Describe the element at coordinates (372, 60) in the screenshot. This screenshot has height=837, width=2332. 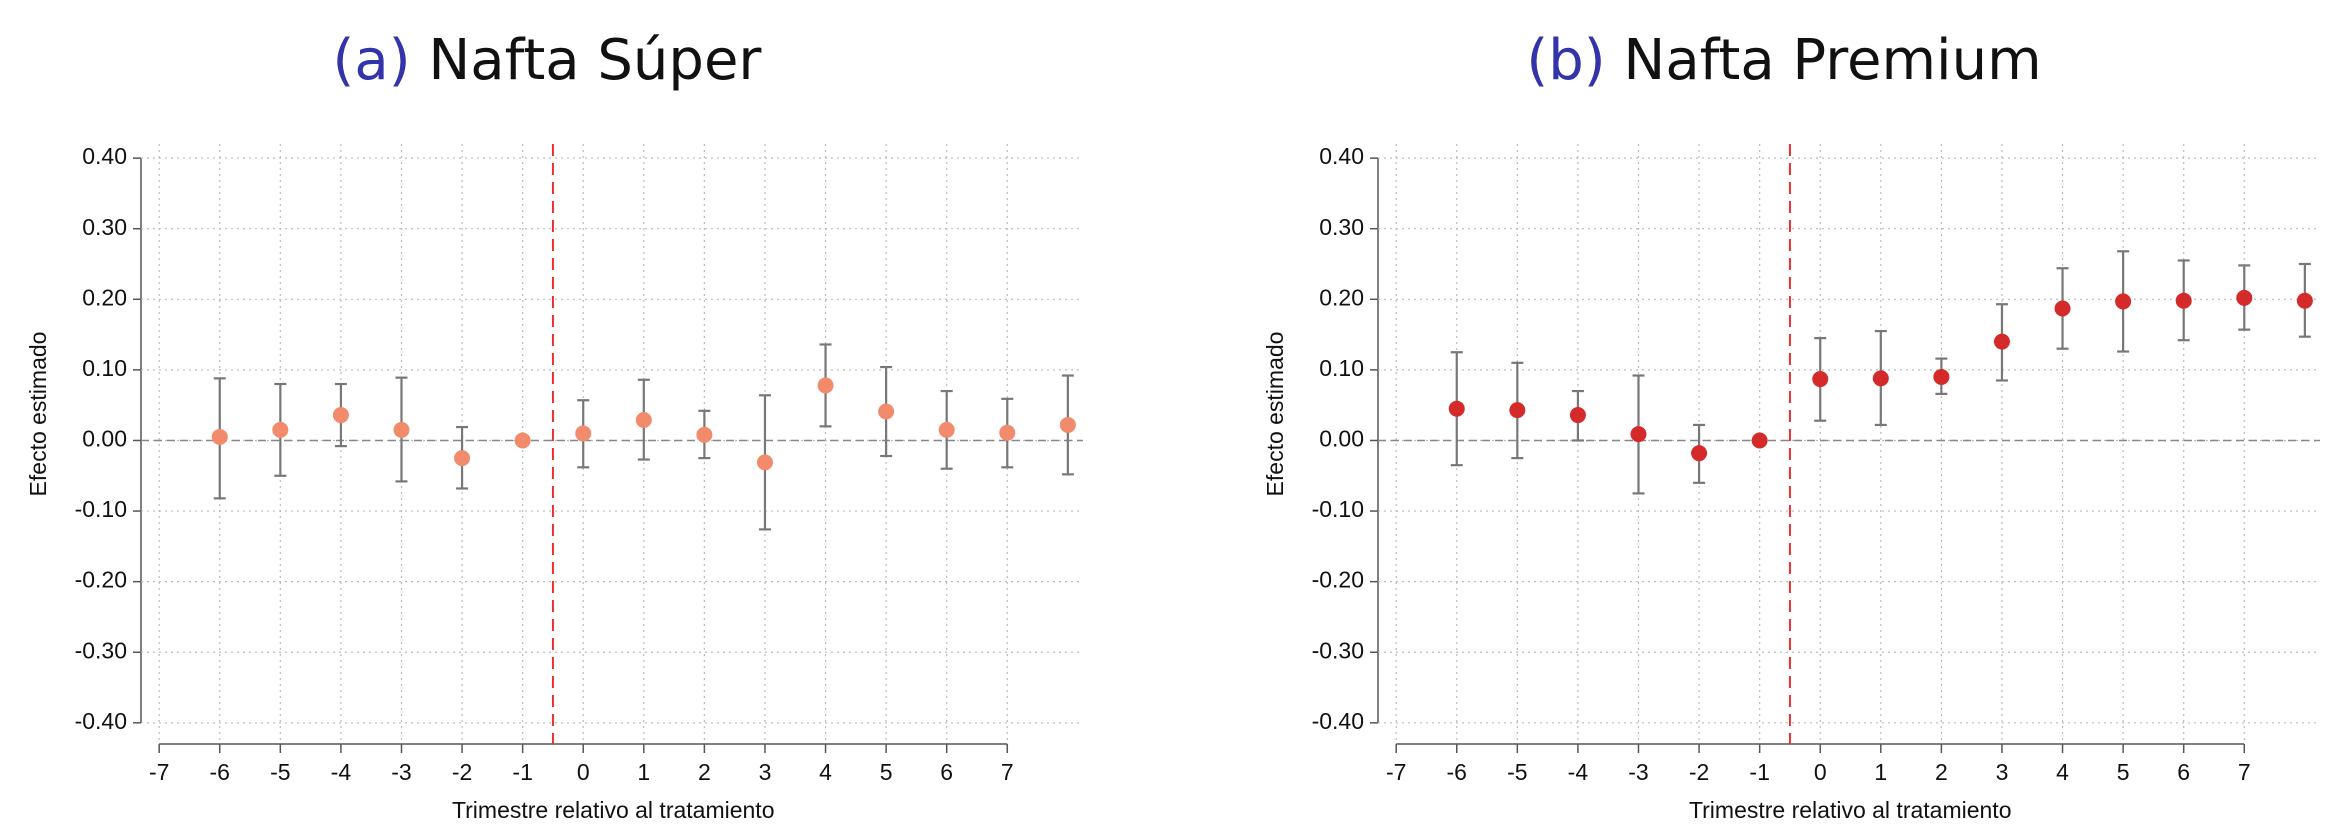
I see `panel-label: (a)` at that location.